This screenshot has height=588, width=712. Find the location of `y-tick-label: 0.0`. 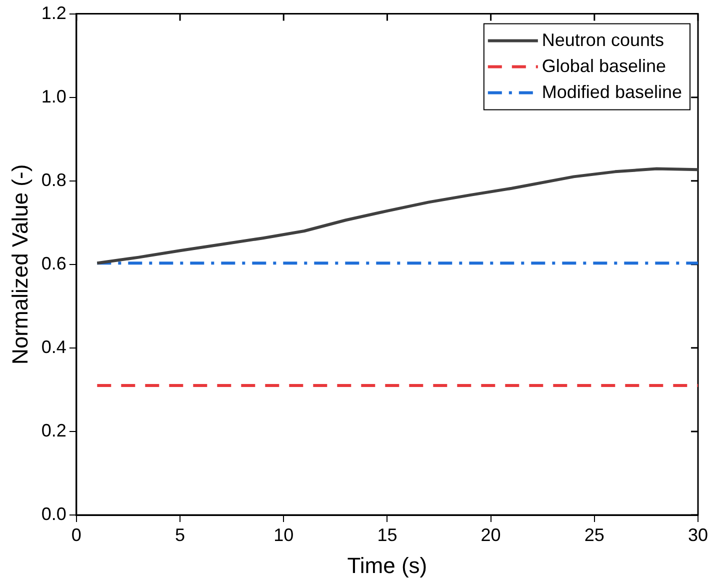

y-tick-label: 0.0 is located at coordinates (53, 514).